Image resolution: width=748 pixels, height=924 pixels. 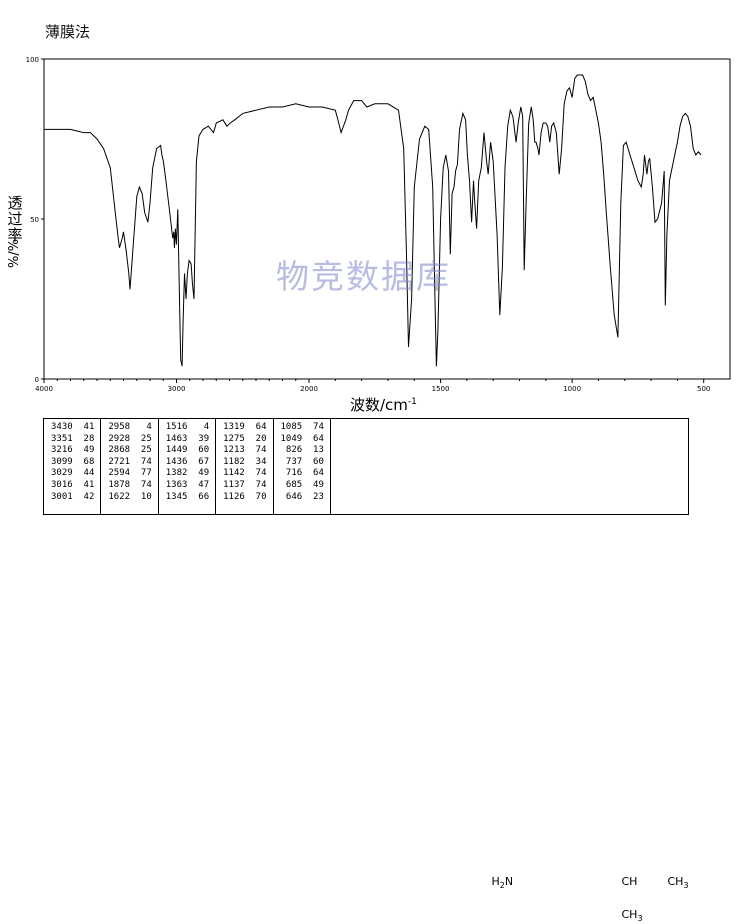 I want to click on peak-row: 1085 74, so click(x=302, y=428).